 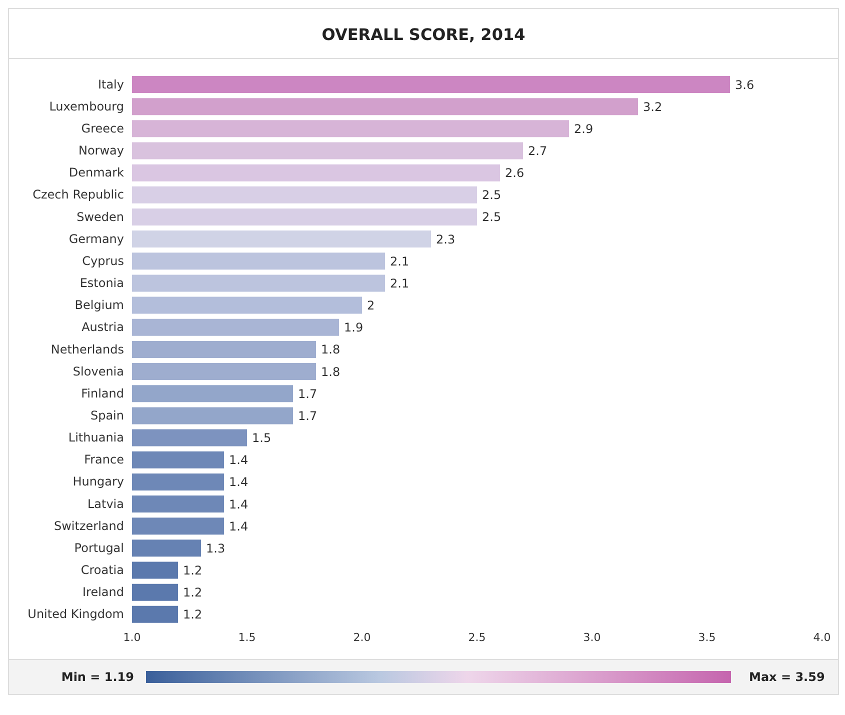 I want to click on y-tick-label: Portugal, so click(x=99, y=547).